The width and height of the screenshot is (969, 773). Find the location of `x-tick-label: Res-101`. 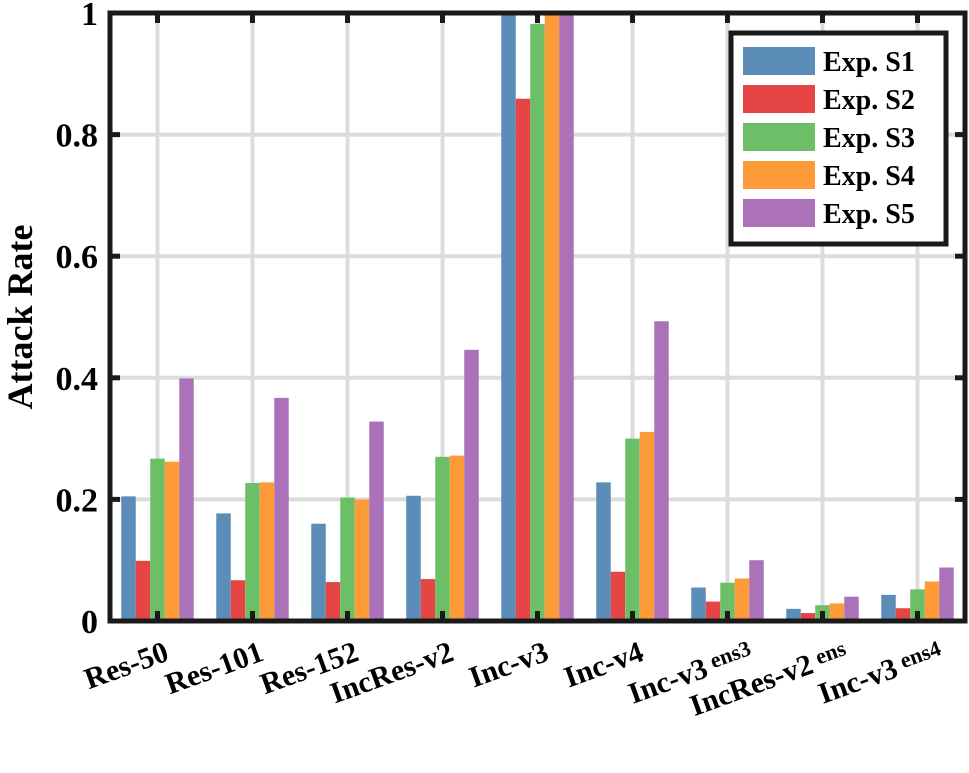

x-tick-label: Res-101 is located at coordinates (214, 668).